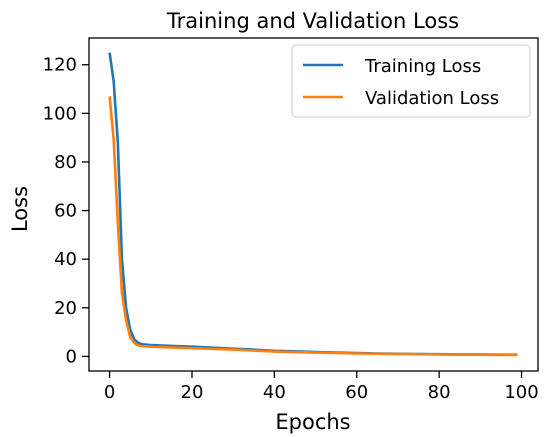 The width and height of the screenshot is (550, 437). Describe the element at coordinates (356, 392) in the screenshot. I see `x-tick-label: 60` at that location.